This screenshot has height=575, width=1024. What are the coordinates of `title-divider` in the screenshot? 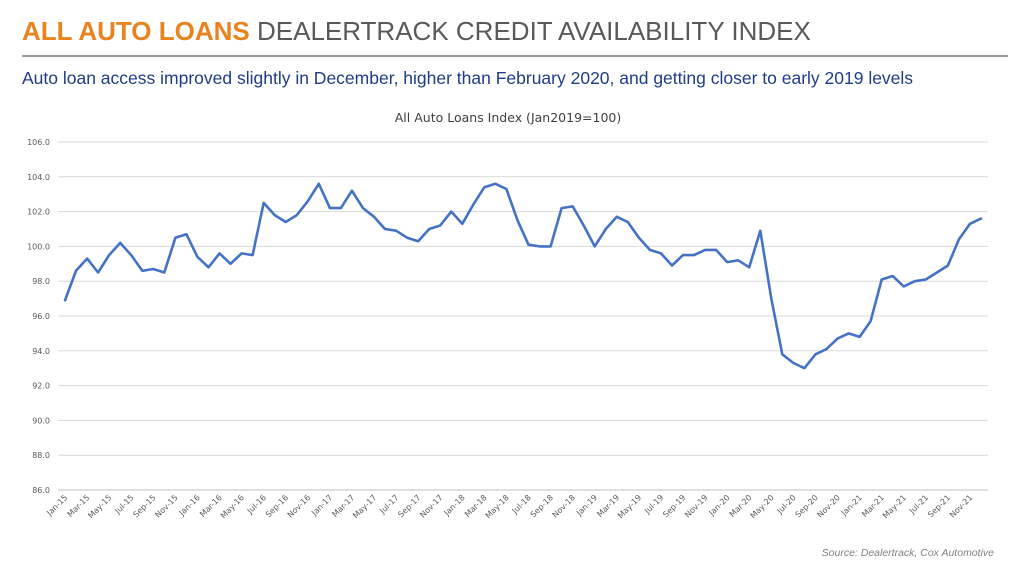 It's located at (515, 56).